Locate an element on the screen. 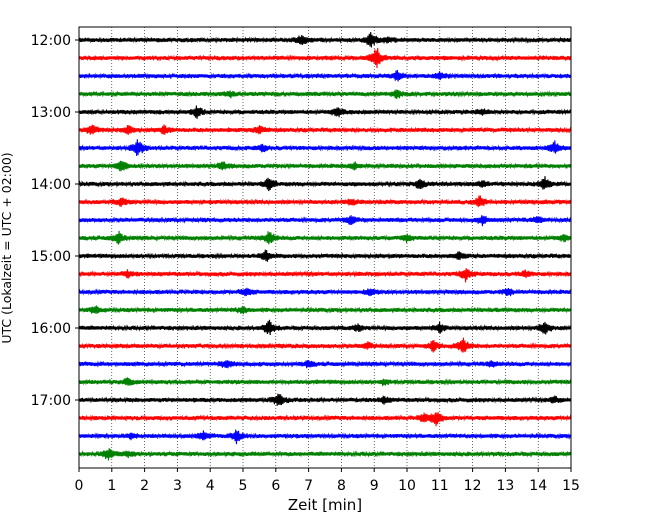 The height and width of the screenshot is (520, 650). x-tick-label: 2 is located at coordinates (144, 486).